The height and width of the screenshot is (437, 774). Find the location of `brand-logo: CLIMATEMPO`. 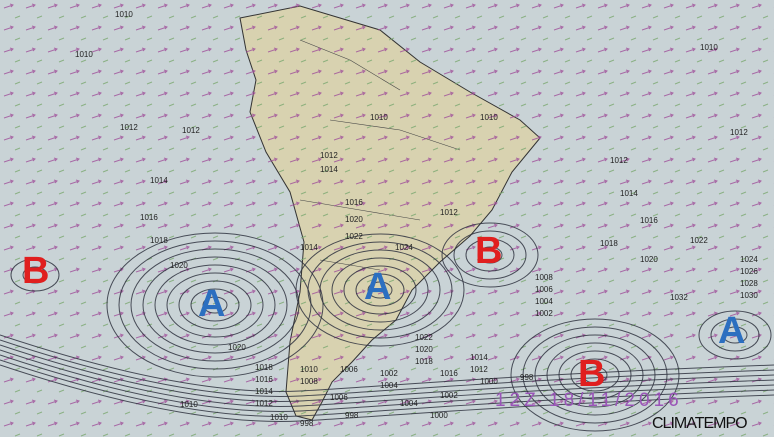

brand-logo: CLIMATEMPO is located at coordinates (700, 423).